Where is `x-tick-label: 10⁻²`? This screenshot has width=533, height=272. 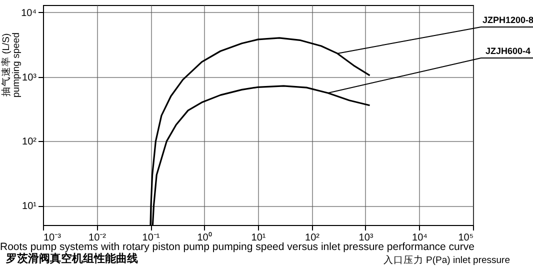 x-tick-label: 10⁻² is located at coordinates (97, 238).